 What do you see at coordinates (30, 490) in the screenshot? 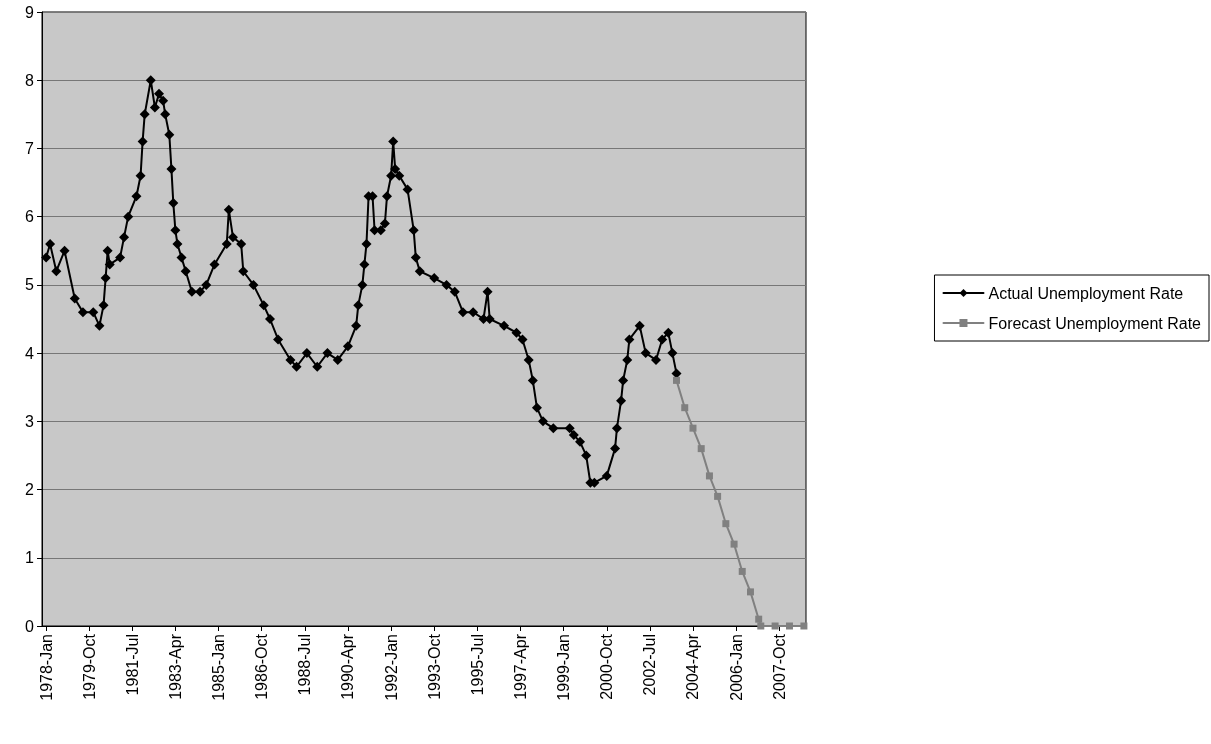
I see `y-tick-label: 2` at bounding box center [30, 490].